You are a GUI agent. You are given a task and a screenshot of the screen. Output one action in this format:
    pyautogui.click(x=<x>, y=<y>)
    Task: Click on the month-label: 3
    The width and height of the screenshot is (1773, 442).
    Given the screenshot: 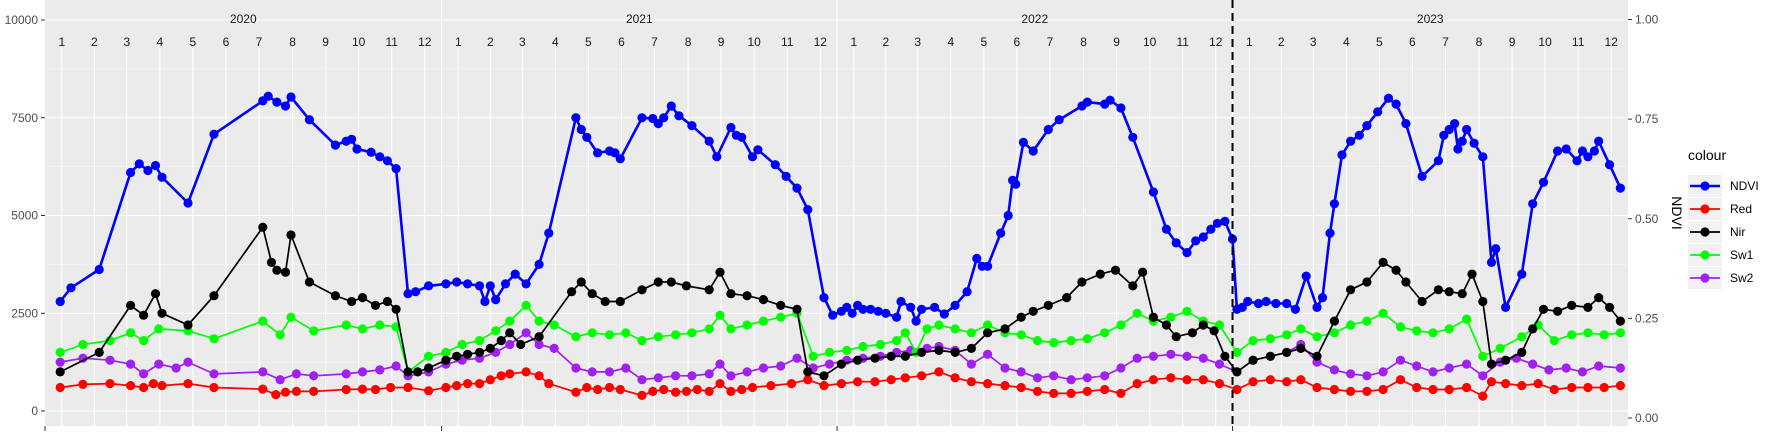 What is the action you would take?
    pyautogui.click(x=126, y=42)
    